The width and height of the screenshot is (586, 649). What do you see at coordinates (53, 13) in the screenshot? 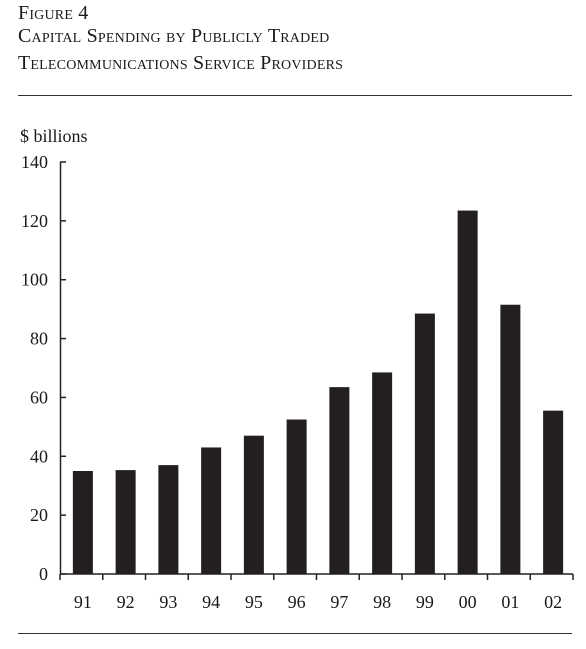
I see `figure-label: Figure 4` at bounding box center [53, 13].